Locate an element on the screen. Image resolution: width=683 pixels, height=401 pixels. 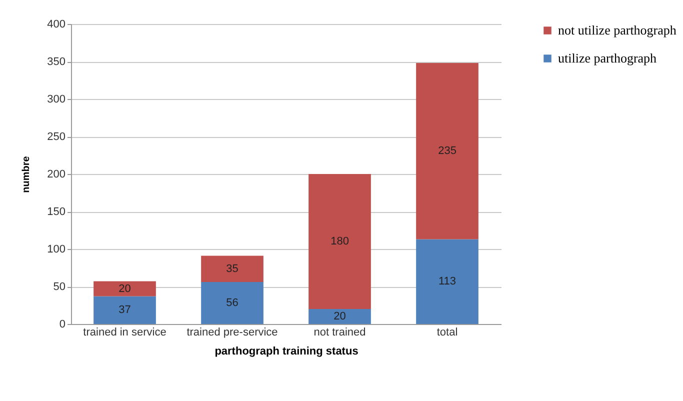
data-label: 235 is located at coordinates (447, 151).